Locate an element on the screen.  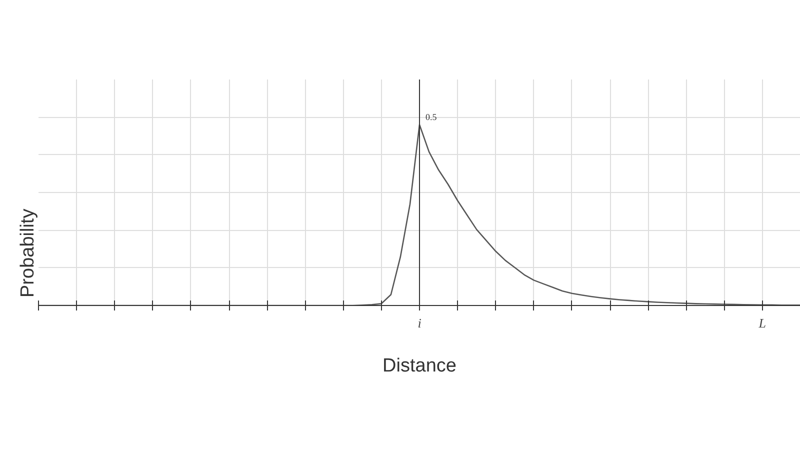
x-tick-label: i is located at coordinates (420, 323).